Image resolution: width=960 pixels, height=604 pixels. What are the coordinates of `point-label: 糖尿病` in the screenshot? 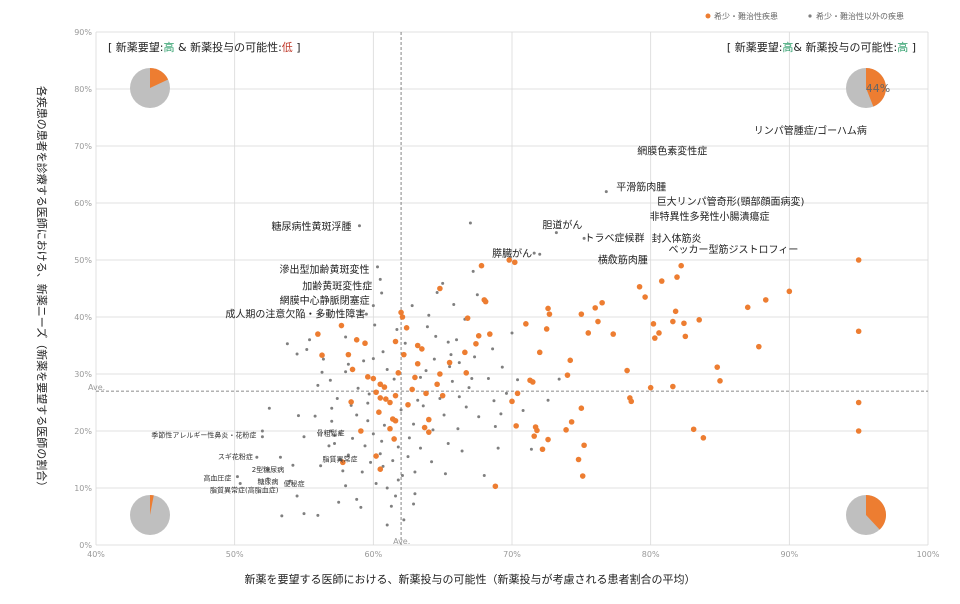 It's located at (267, 481).